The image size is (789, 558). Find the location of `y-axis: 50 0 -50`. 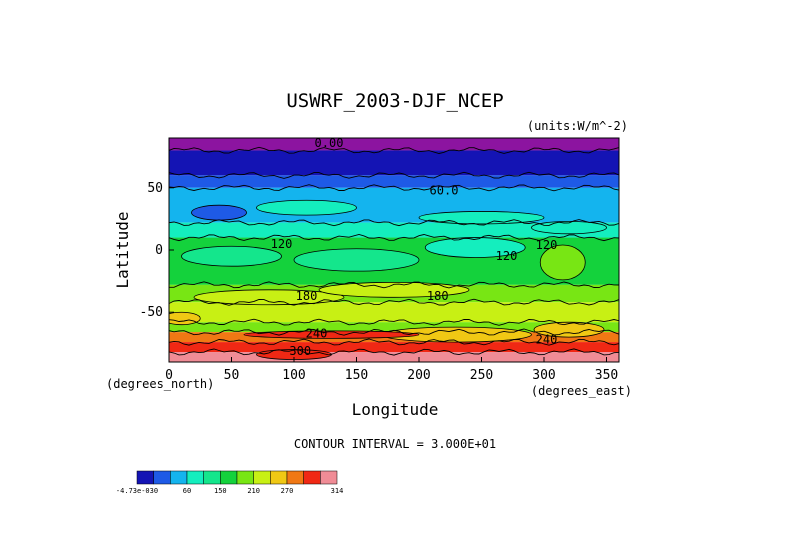

y-axis: 50 0 -50 is located at coordinates (157, 250).